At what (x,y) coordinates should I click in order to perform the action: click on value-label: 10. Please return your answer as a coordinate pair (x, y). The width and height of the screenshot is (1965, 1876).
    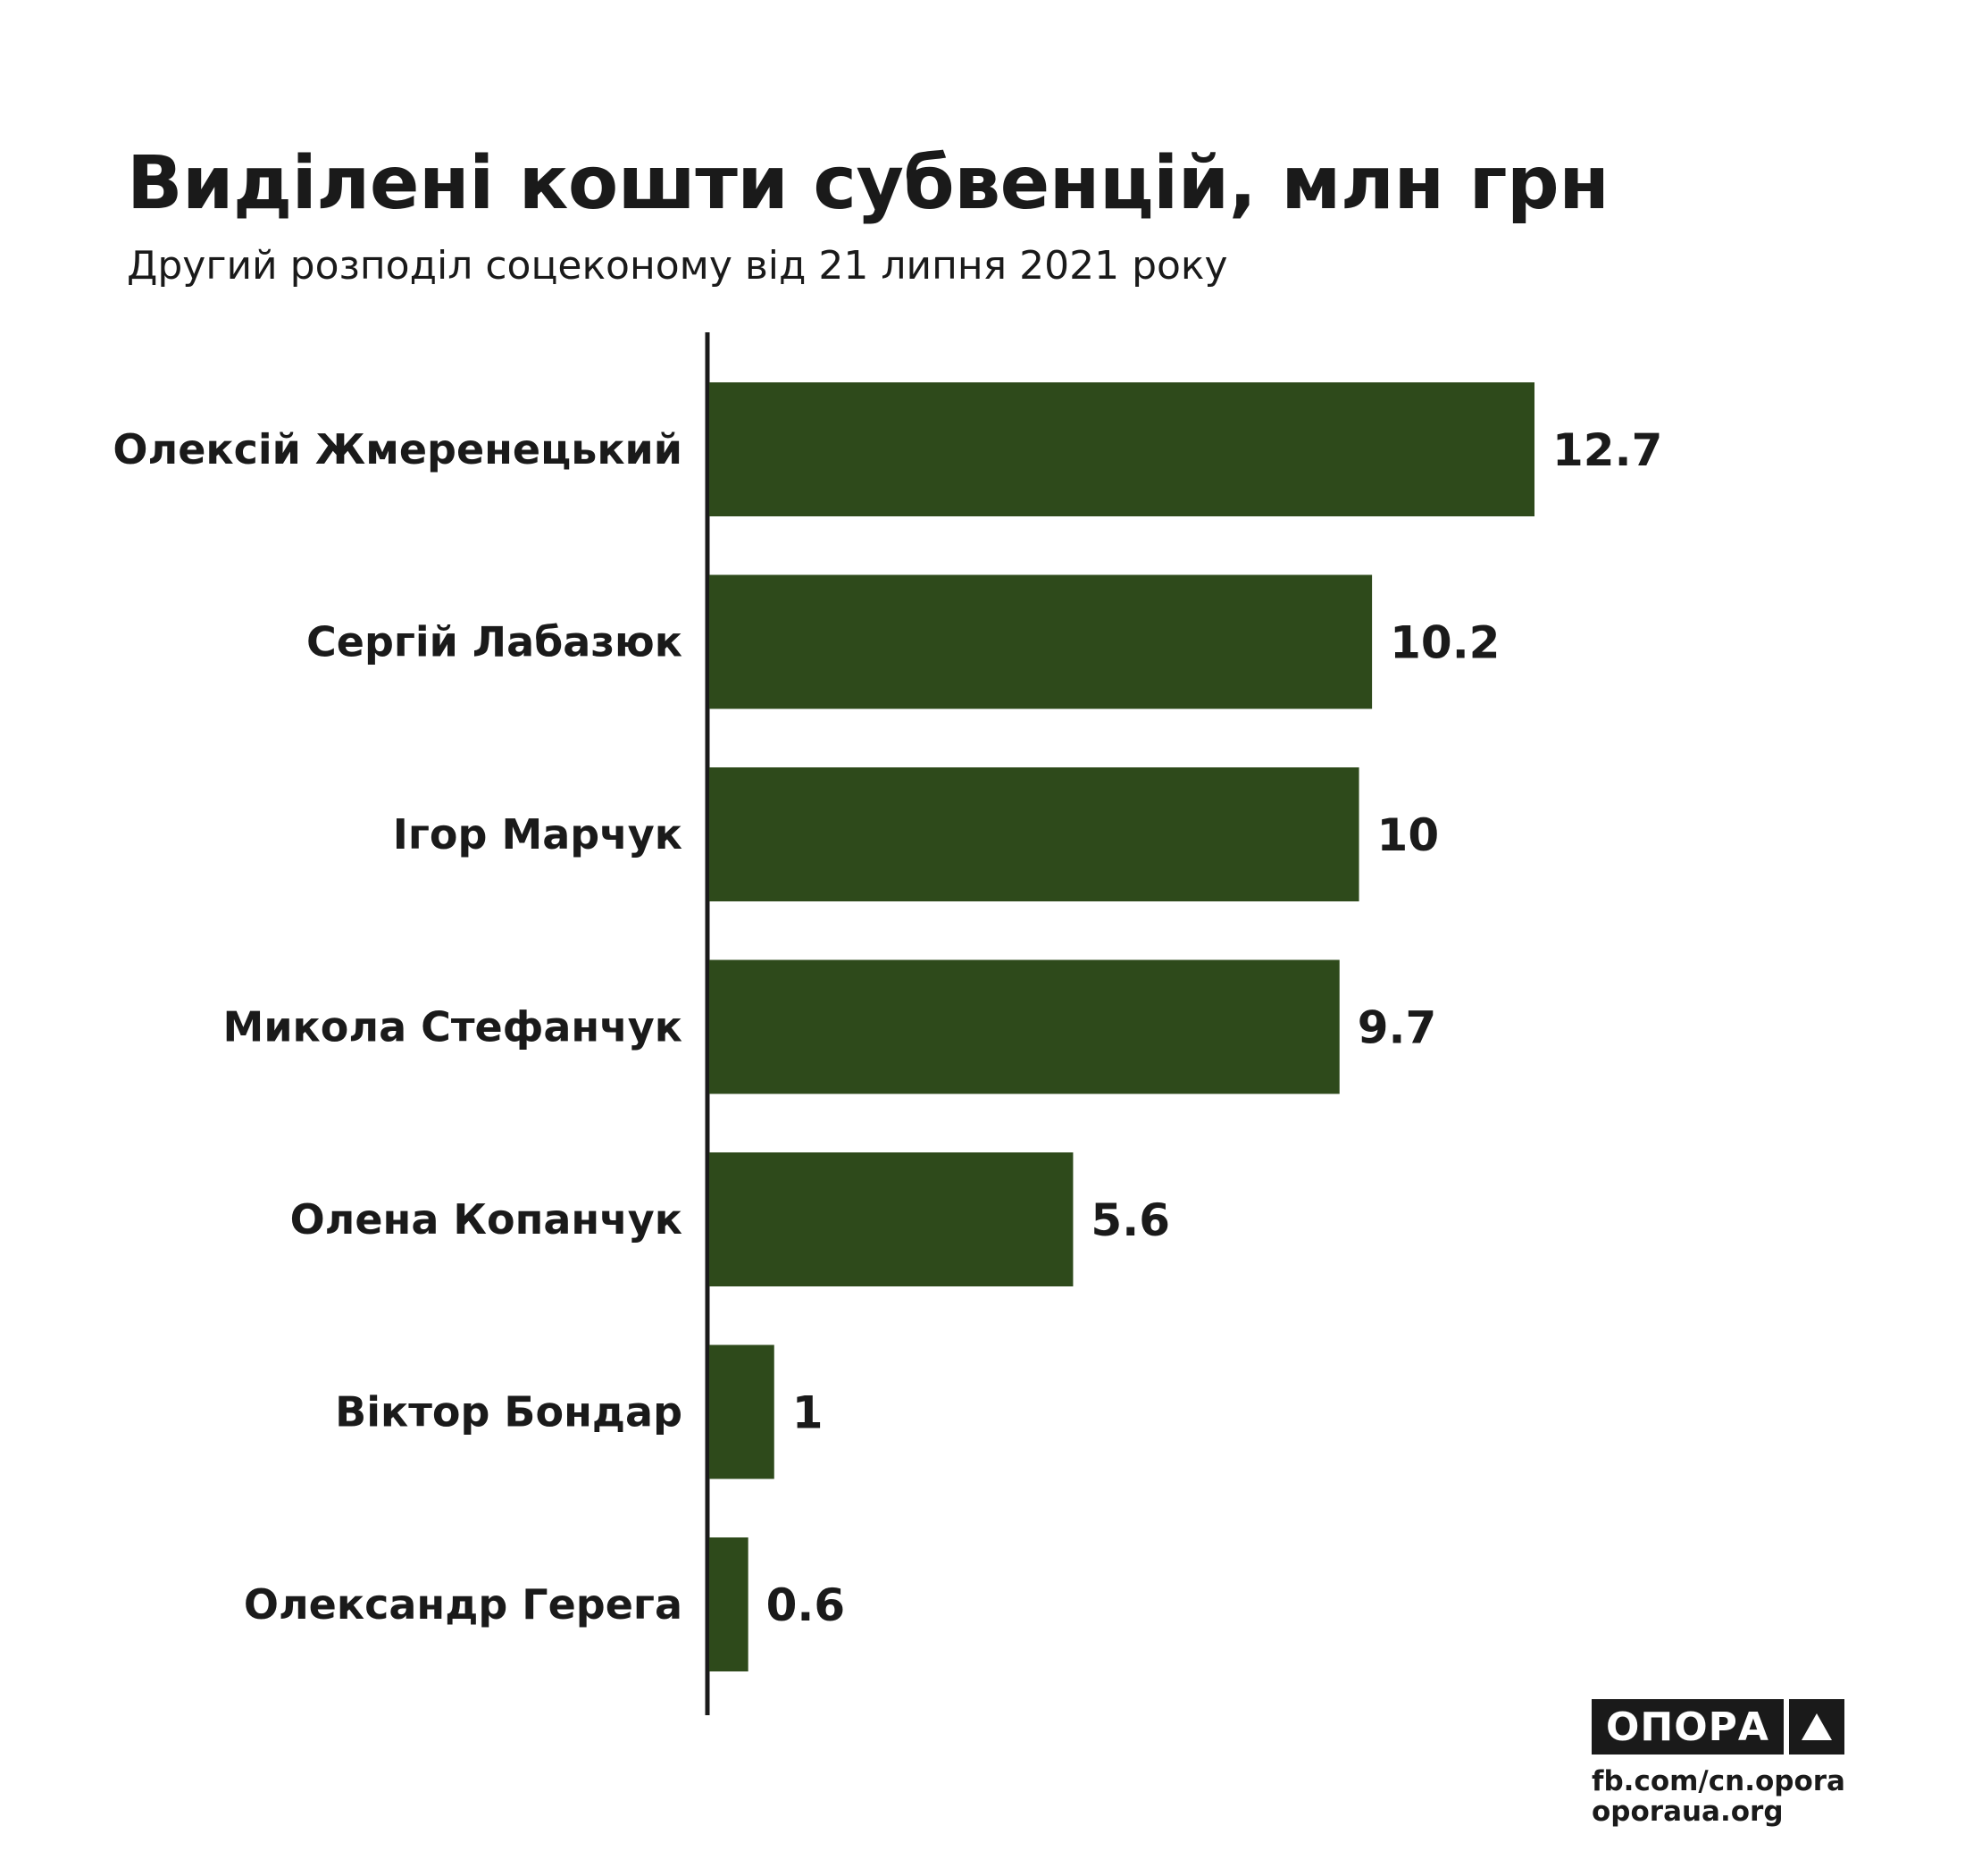
    Looking at the image, I should click on (1408, 835).